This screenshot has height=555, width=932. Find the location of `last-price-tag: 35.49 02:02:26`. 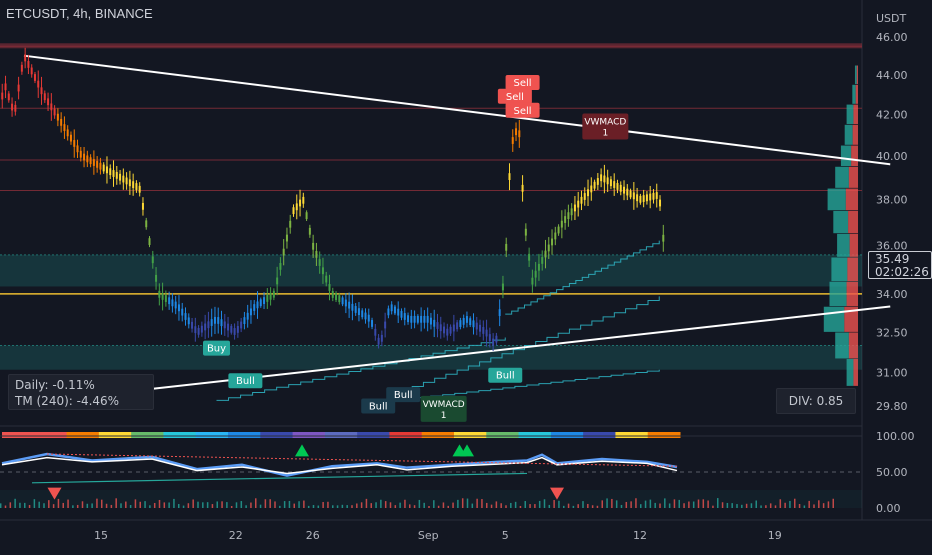

last-price-tag: 35.49 02:02:26 is located at coordinates (900, 265).